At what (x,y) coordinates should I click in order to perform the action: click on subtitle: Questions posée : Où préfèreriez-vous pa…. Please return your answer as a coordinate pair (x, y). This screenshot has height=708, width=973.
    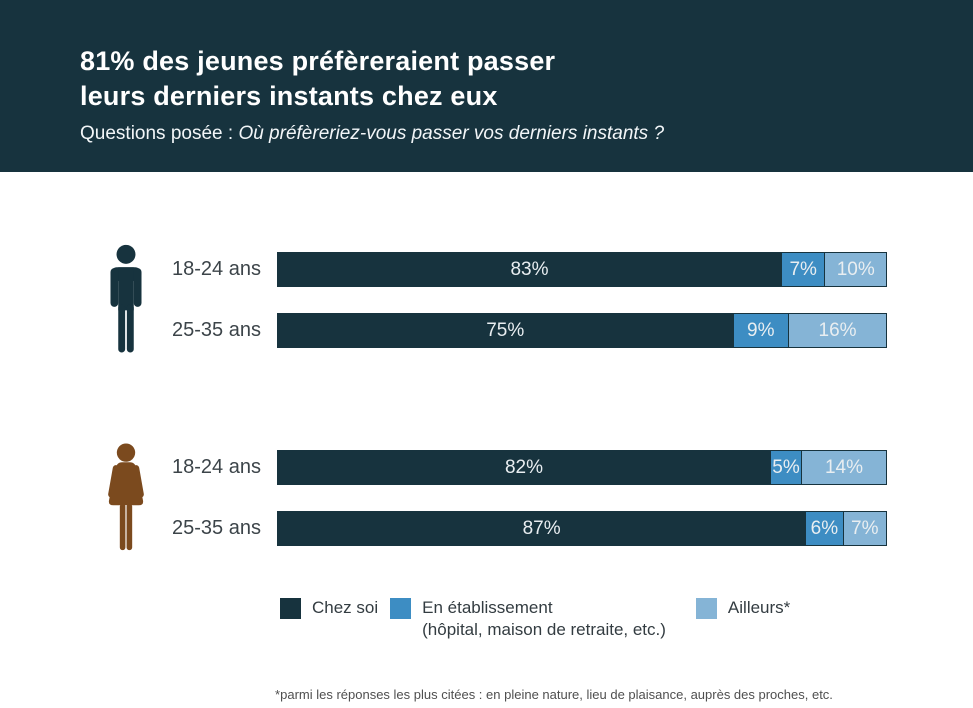
    Looking at the image, I should click on (506, 134).